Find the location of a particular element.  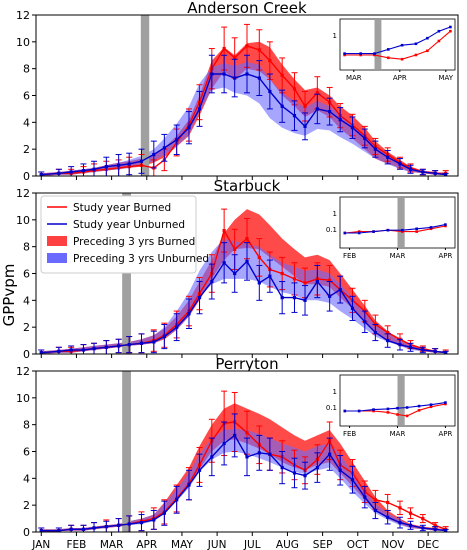

inset-unburned-line is located at coordinates (395, 229).